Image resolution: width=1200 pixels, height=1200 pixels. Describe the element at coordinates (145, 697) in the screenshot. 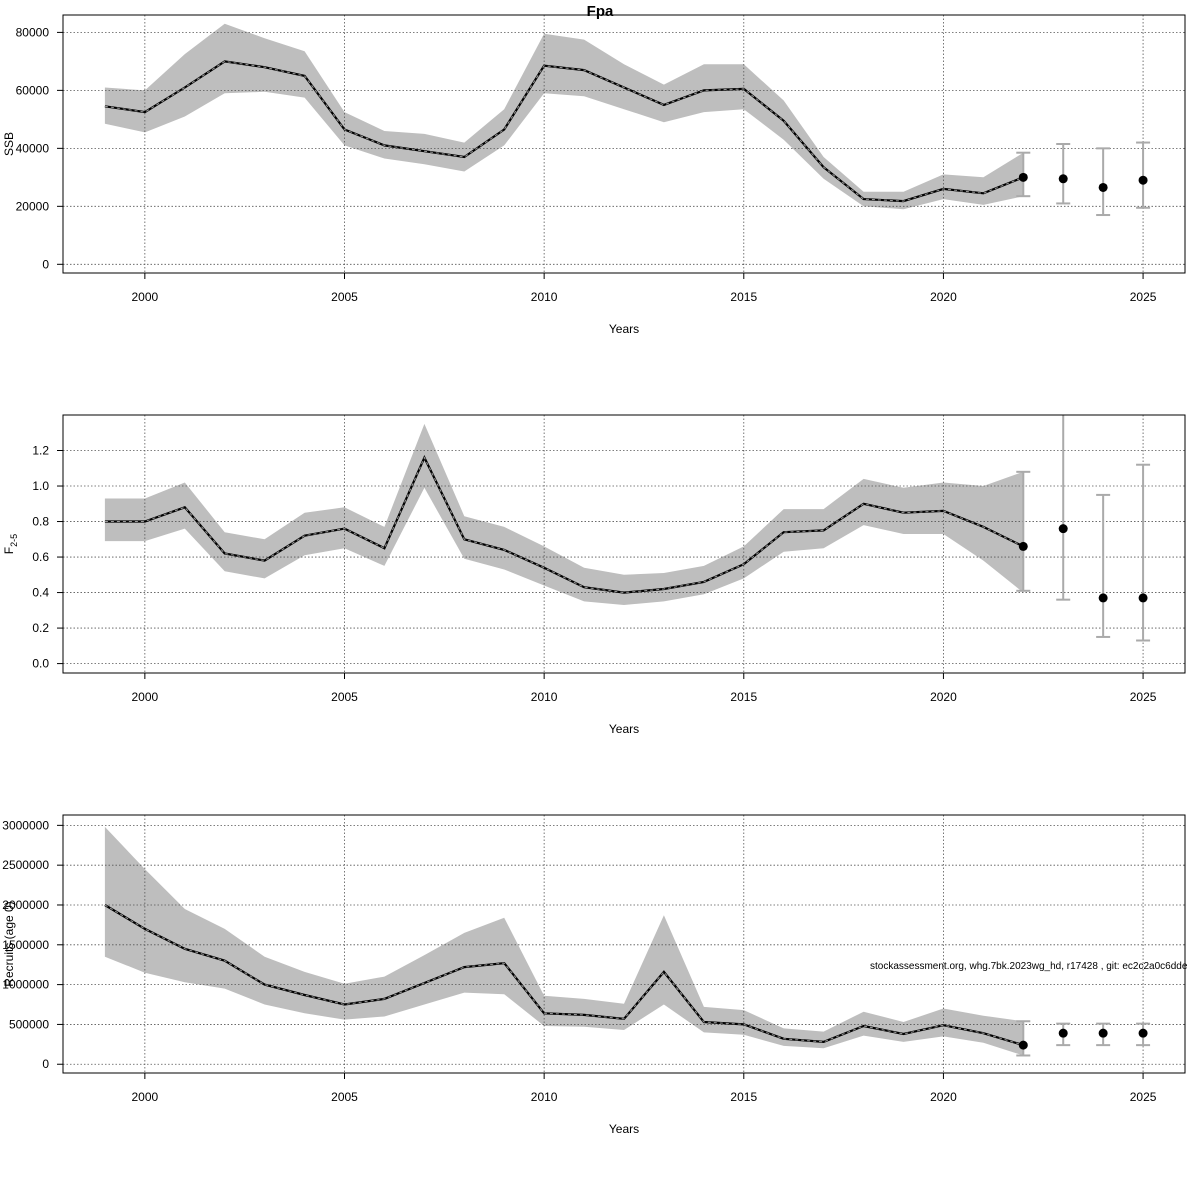

I see `f-x-tick-label-2000: 2000` at that location.